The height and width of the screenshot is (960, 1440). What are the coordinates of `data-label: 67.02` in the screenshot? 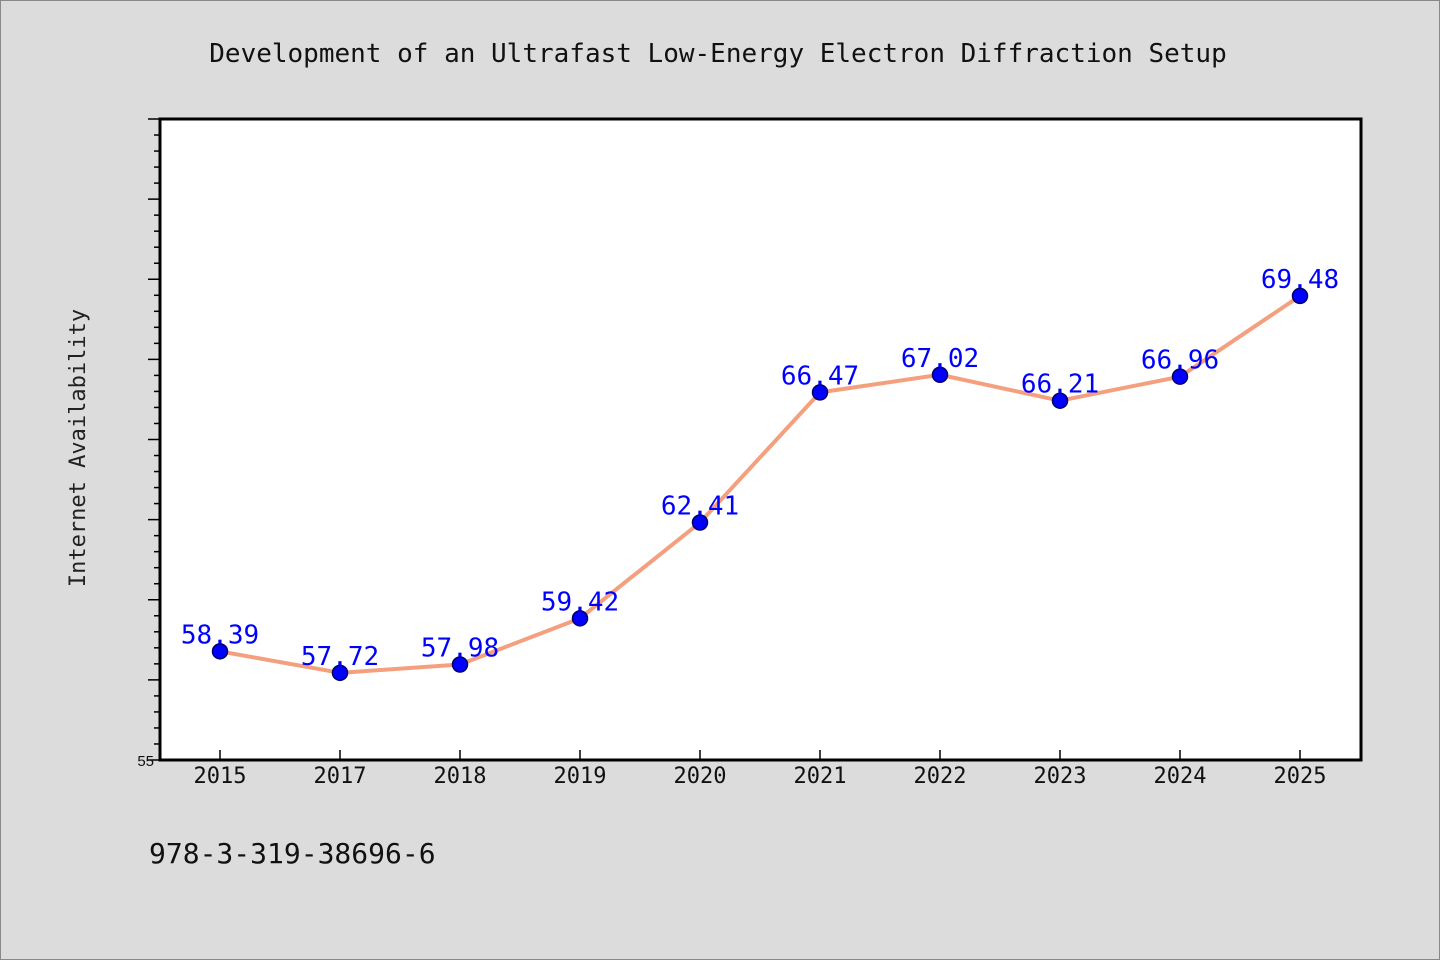 It's located at (940, 359).